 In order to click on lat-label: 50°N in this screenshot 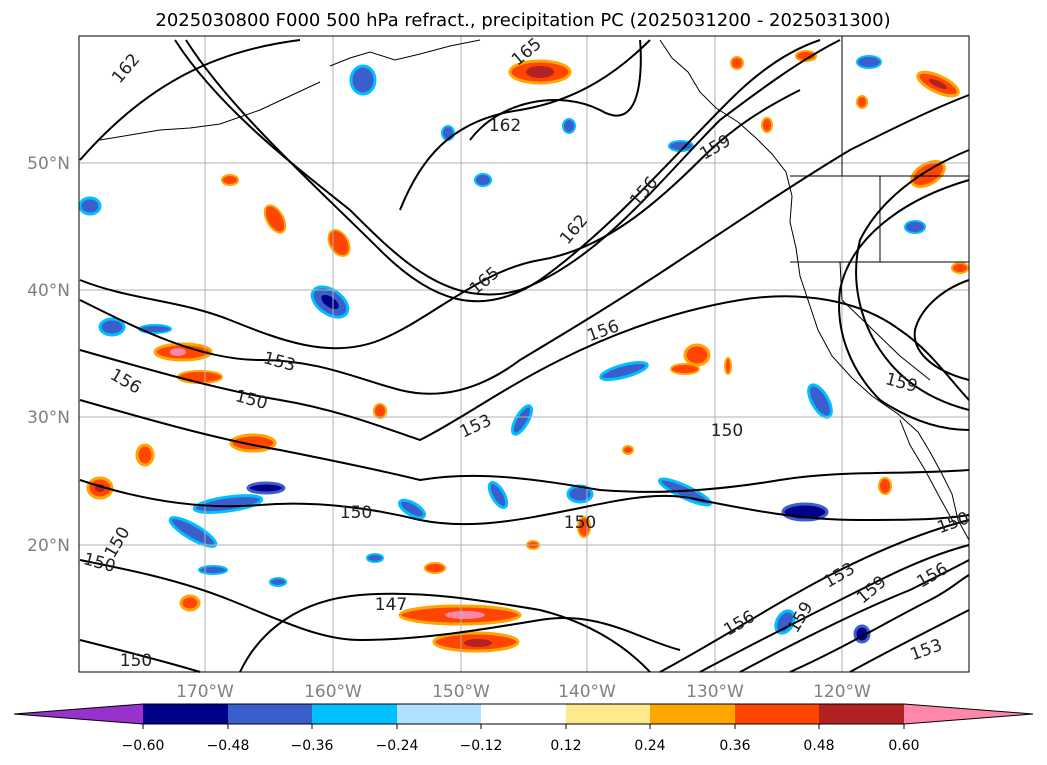, I will do `click(48, 164)`.